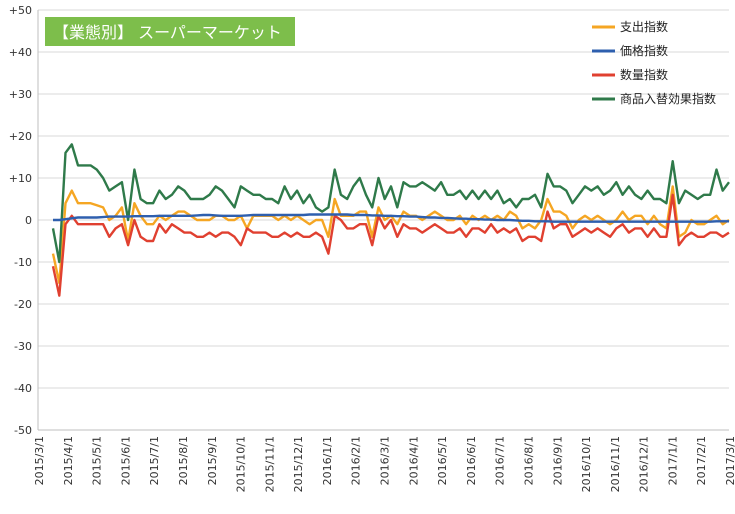 The width and height of the screenshot is (735, 514). What do you see at coordinates (68, 460) in the screenshot?
I see `x-tick-label: 2015/4/1` at bounding box center [68, 460].